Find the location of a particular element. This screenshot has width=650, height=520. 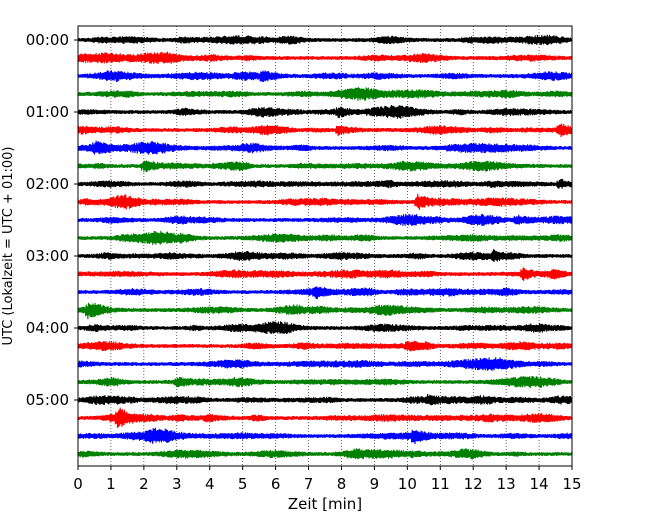

y-tick-label: 04:00 is located at coordinates (47, 328).